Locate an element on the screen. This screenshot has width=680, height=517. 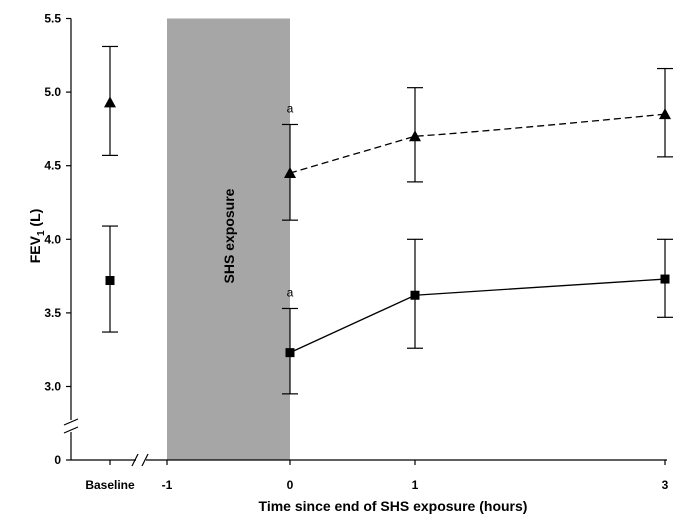
shaded-region-label: SHS exposure is located at coordinates (229, 235).